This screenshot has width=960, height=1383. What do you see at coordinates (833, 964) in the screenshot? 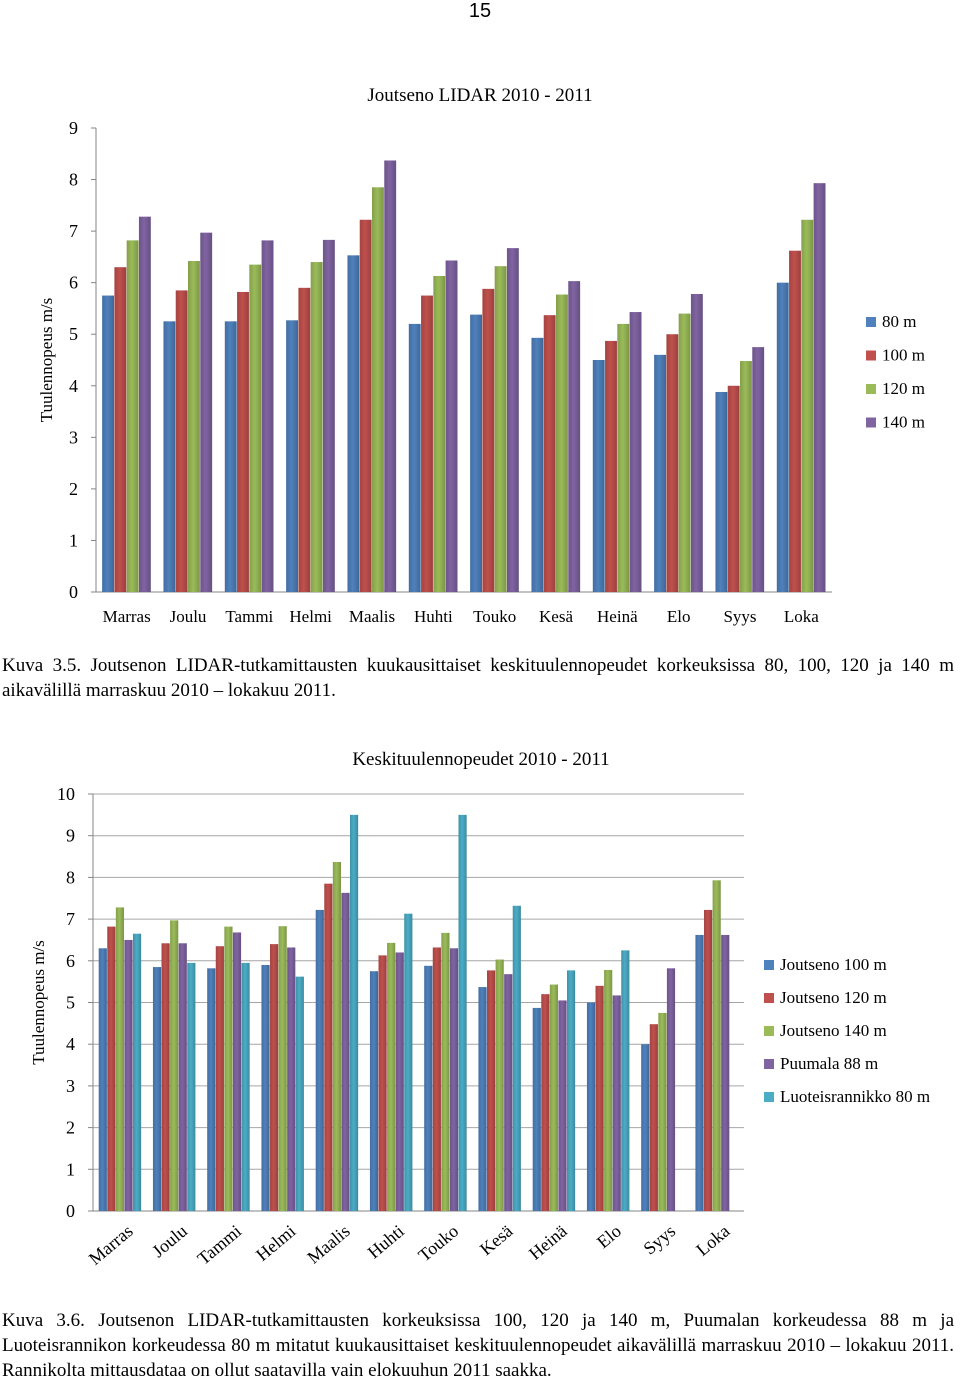
I see `legend-label: Joutseno 100 m` at bounding box center [833, 964].